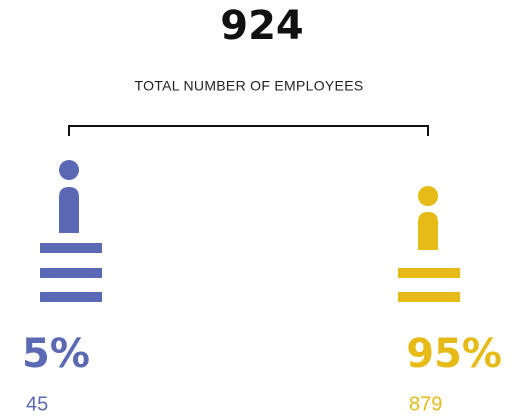 The image size is (524, 420). Describe the element at coordinates (248, 130) in the screenshot. I see `bracket` at that location.